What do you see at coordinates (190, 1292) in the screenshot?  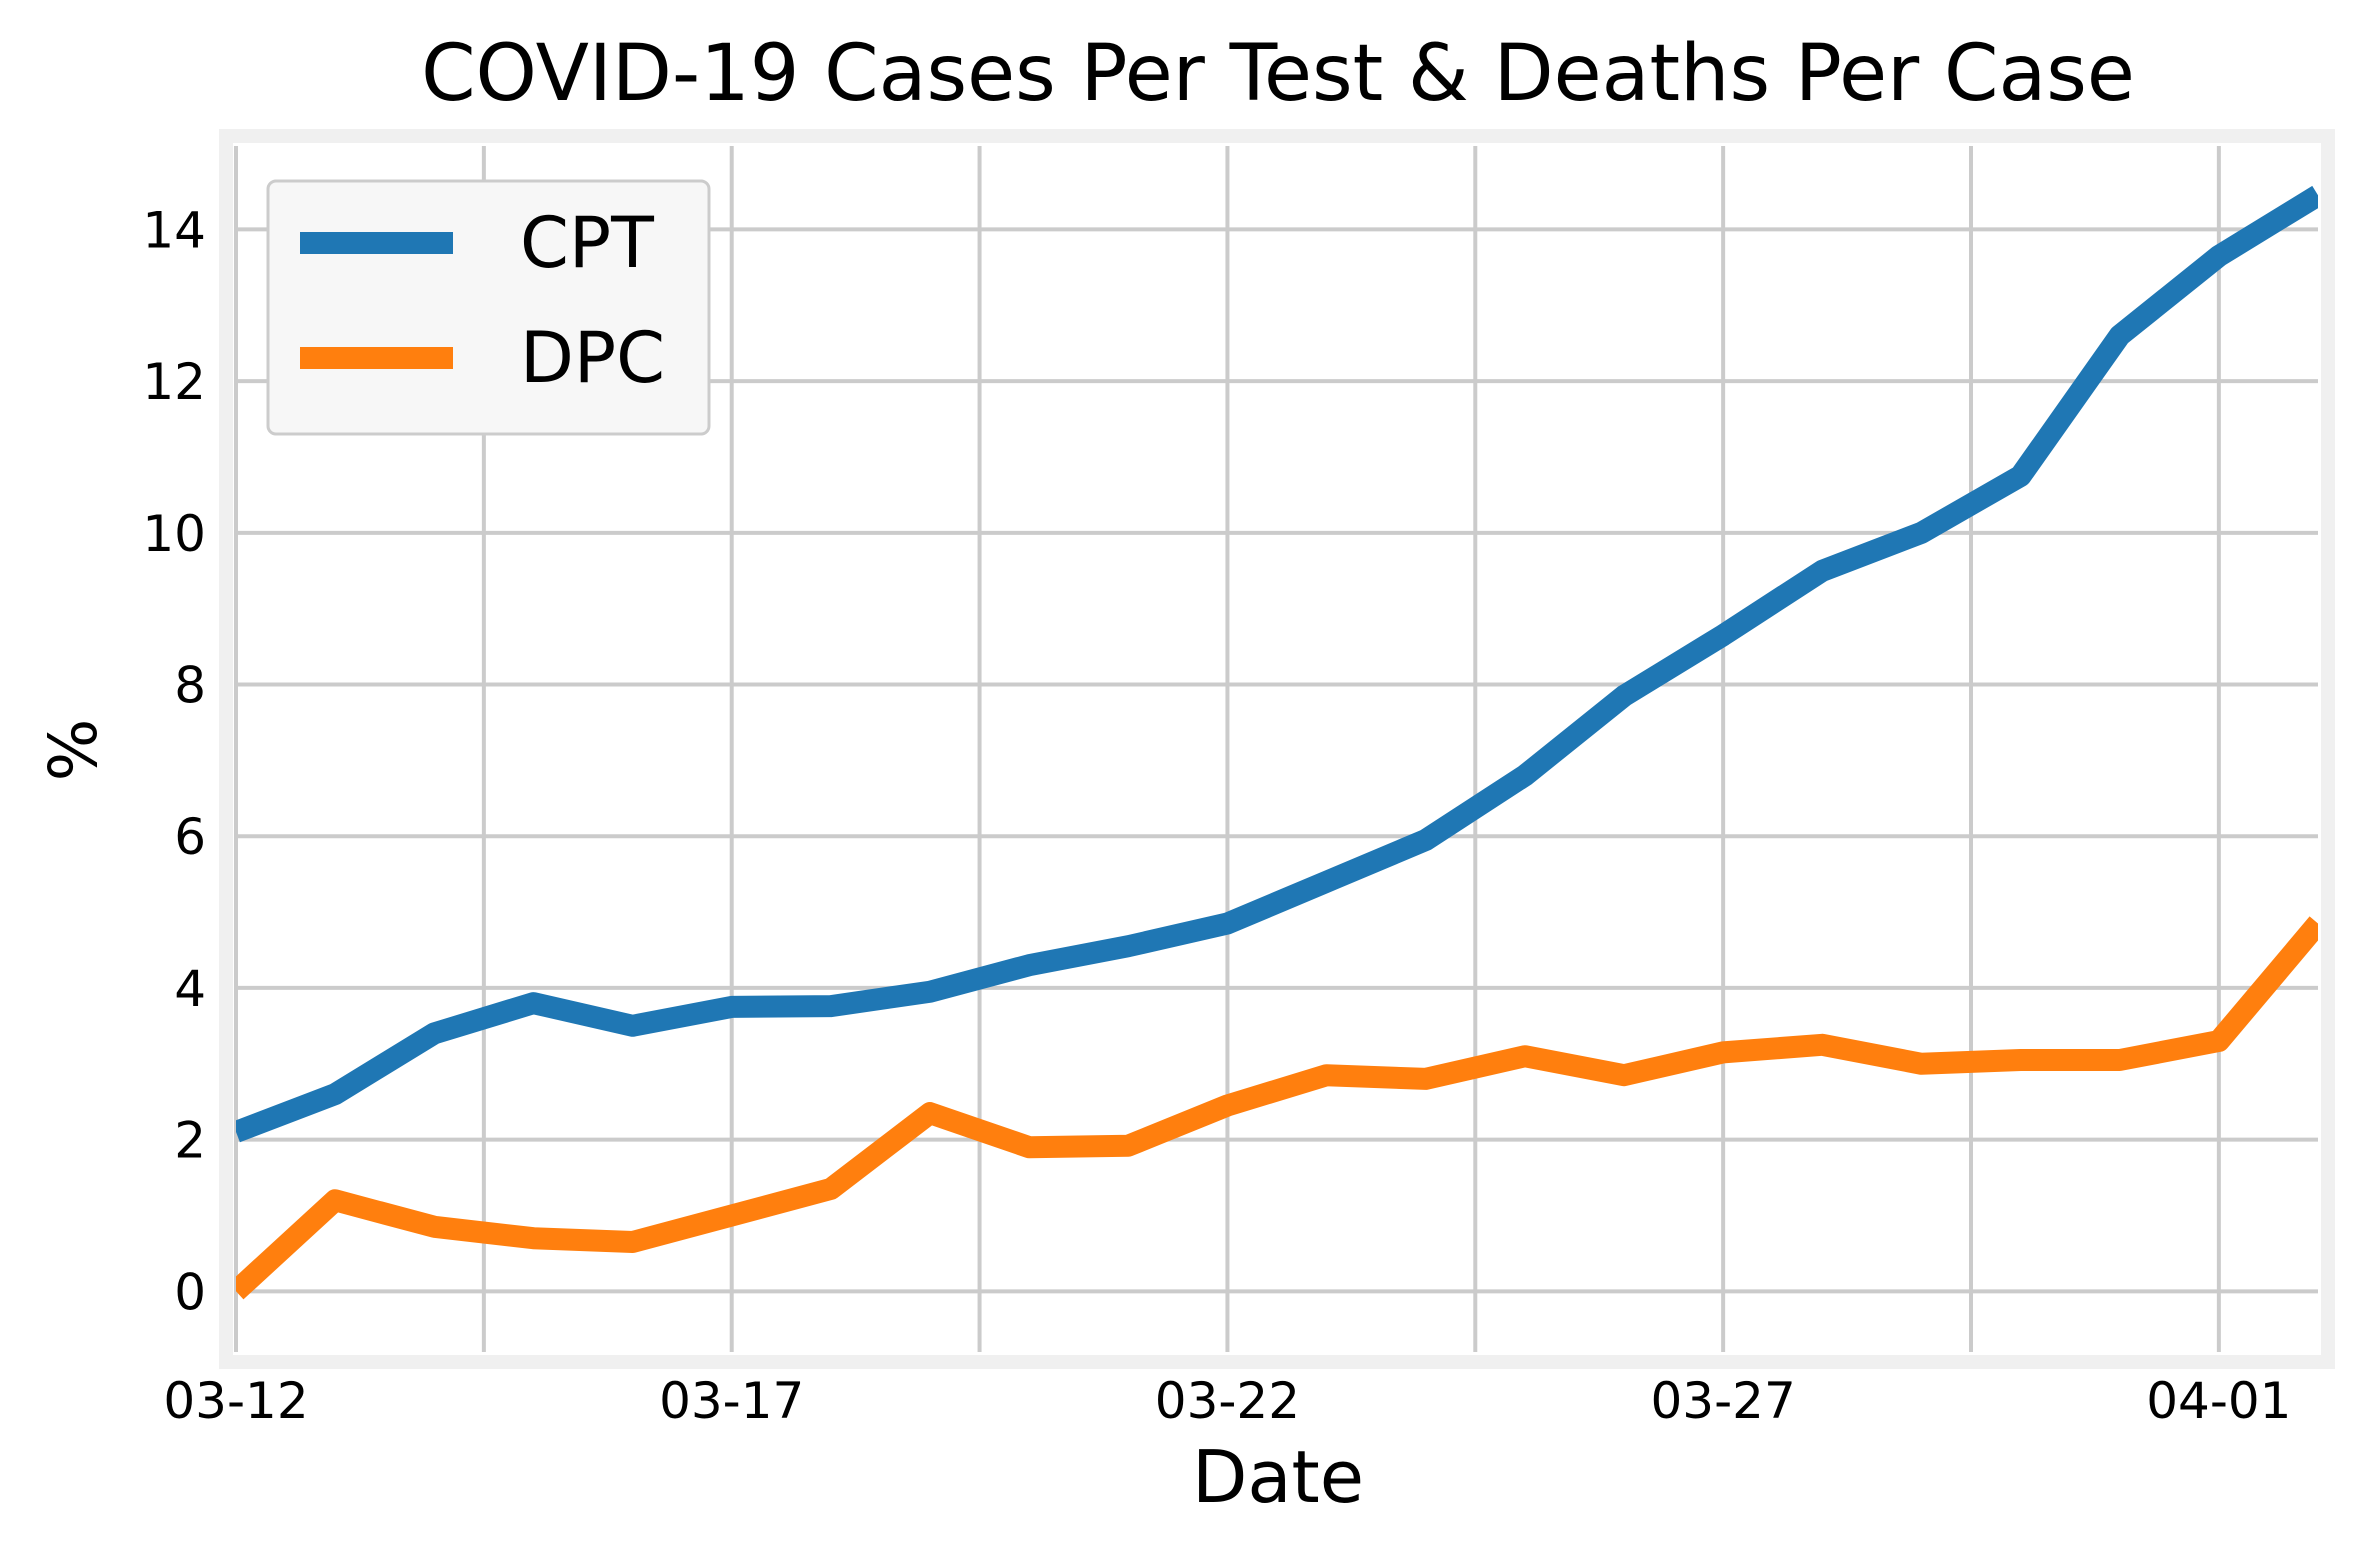 I see `y-tick-label: 0` at bounding box center [190, 1292].